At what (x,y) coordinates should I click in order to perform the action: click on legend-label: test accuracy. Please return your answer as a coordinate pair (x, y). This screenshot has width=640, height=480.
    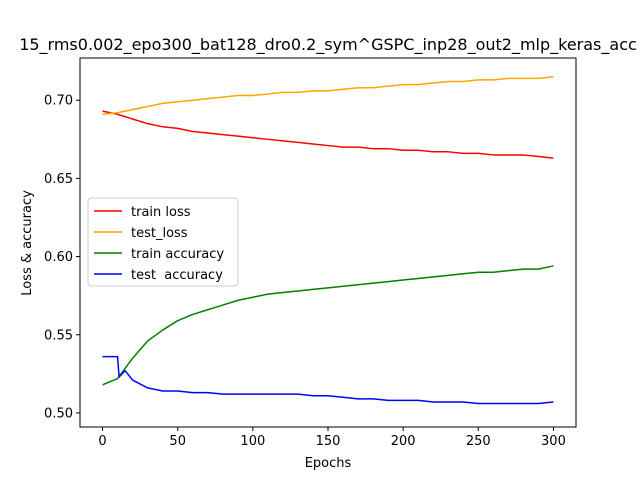
    Looking at the image, I should click on (177, 275).